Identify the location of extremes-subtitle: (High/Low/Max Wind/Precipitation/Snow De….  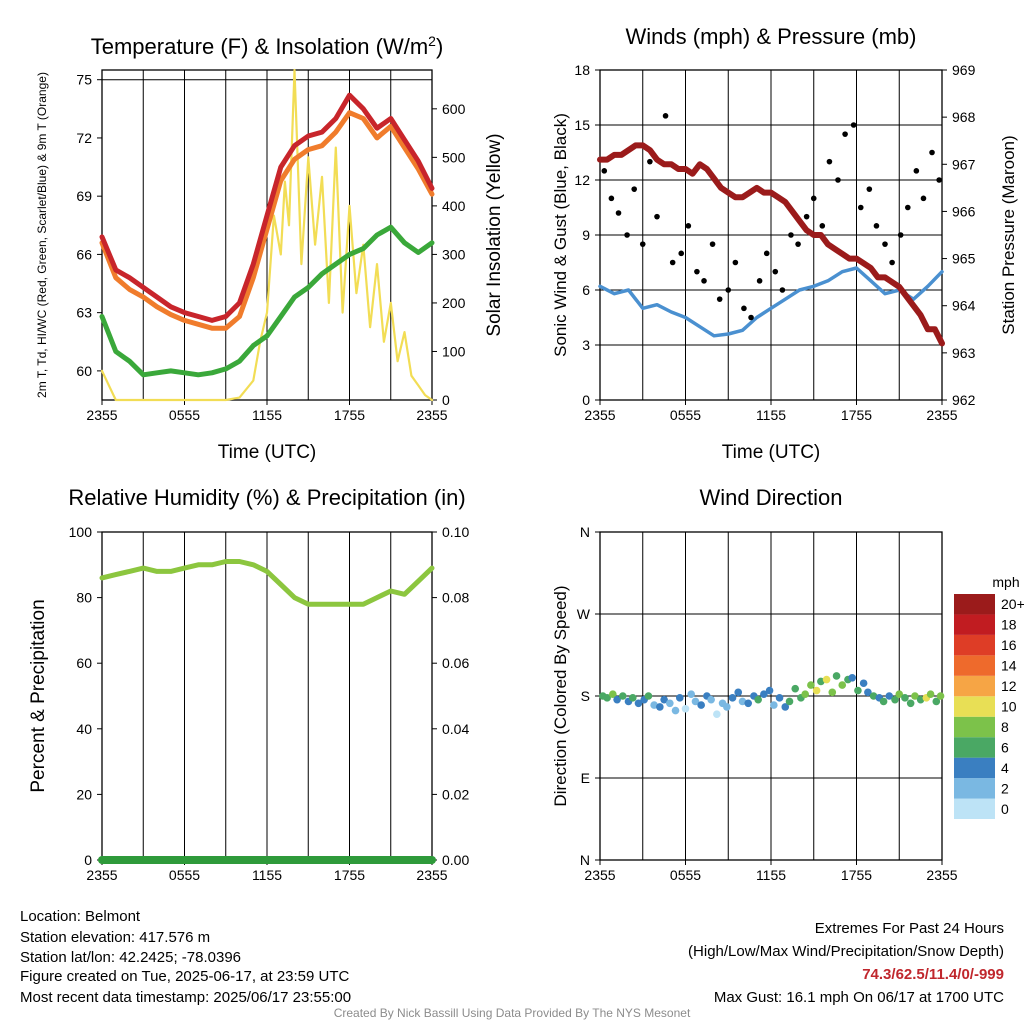
(846, 951).